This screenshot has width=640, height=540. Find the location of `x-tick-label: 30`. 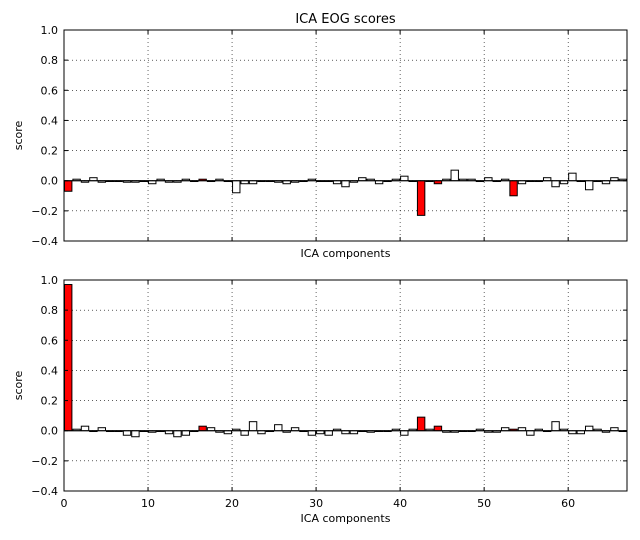

x-tick-label: 30 is located at coordinates (316, 503).